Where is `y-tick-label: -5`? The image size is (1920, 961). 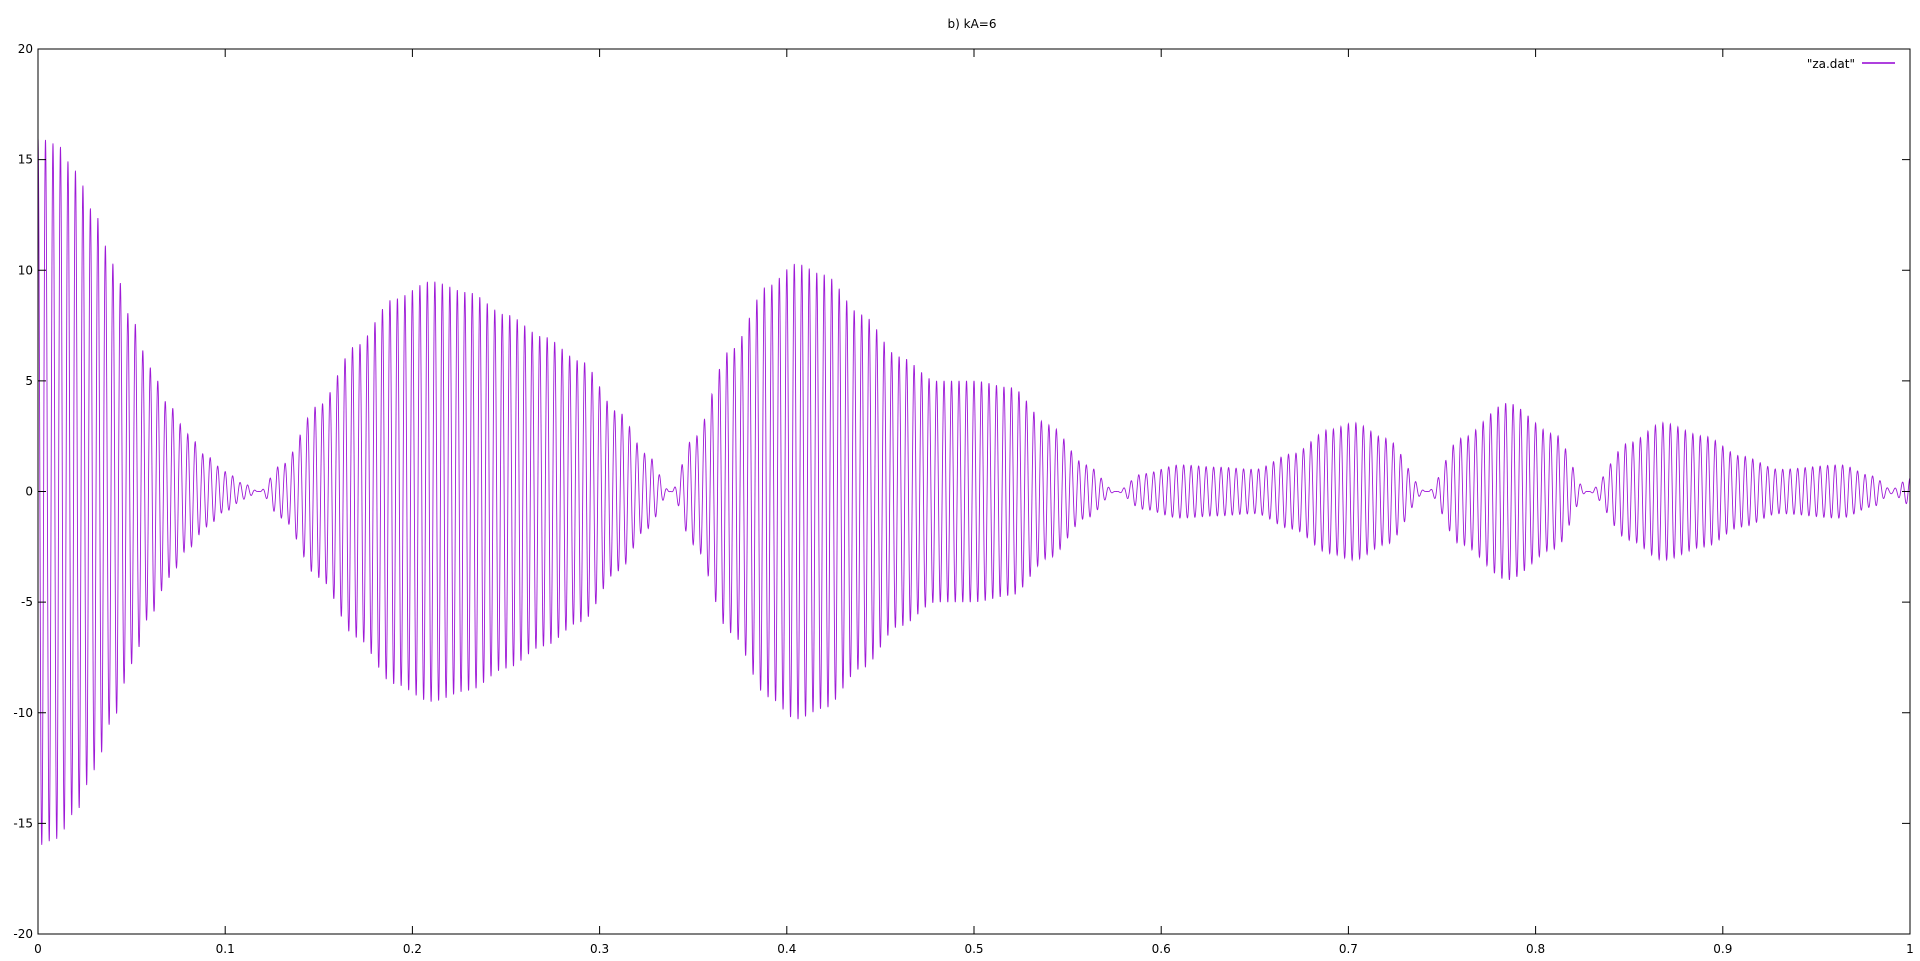
y-tick-label: -5 is located at coordinates (27, 602).